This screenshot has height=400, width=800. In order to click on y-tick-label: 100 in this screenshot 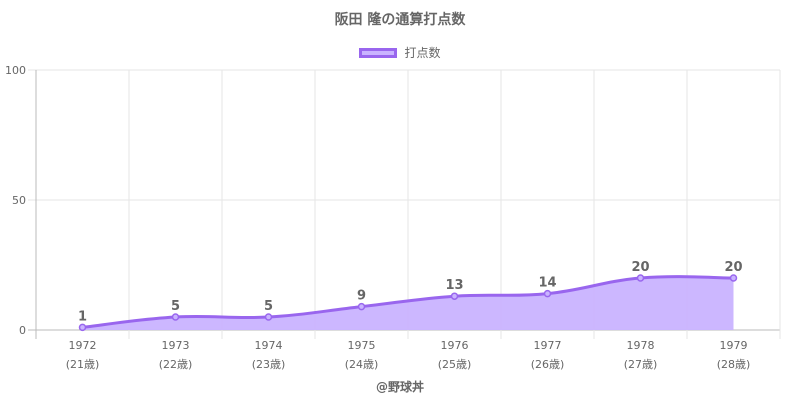, I will do `click(15, 70)`.